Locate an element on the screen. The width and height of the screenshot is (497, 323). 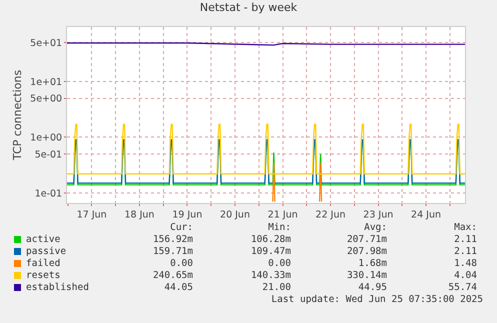
legend-label: passive is located at coordinates (46, 252).